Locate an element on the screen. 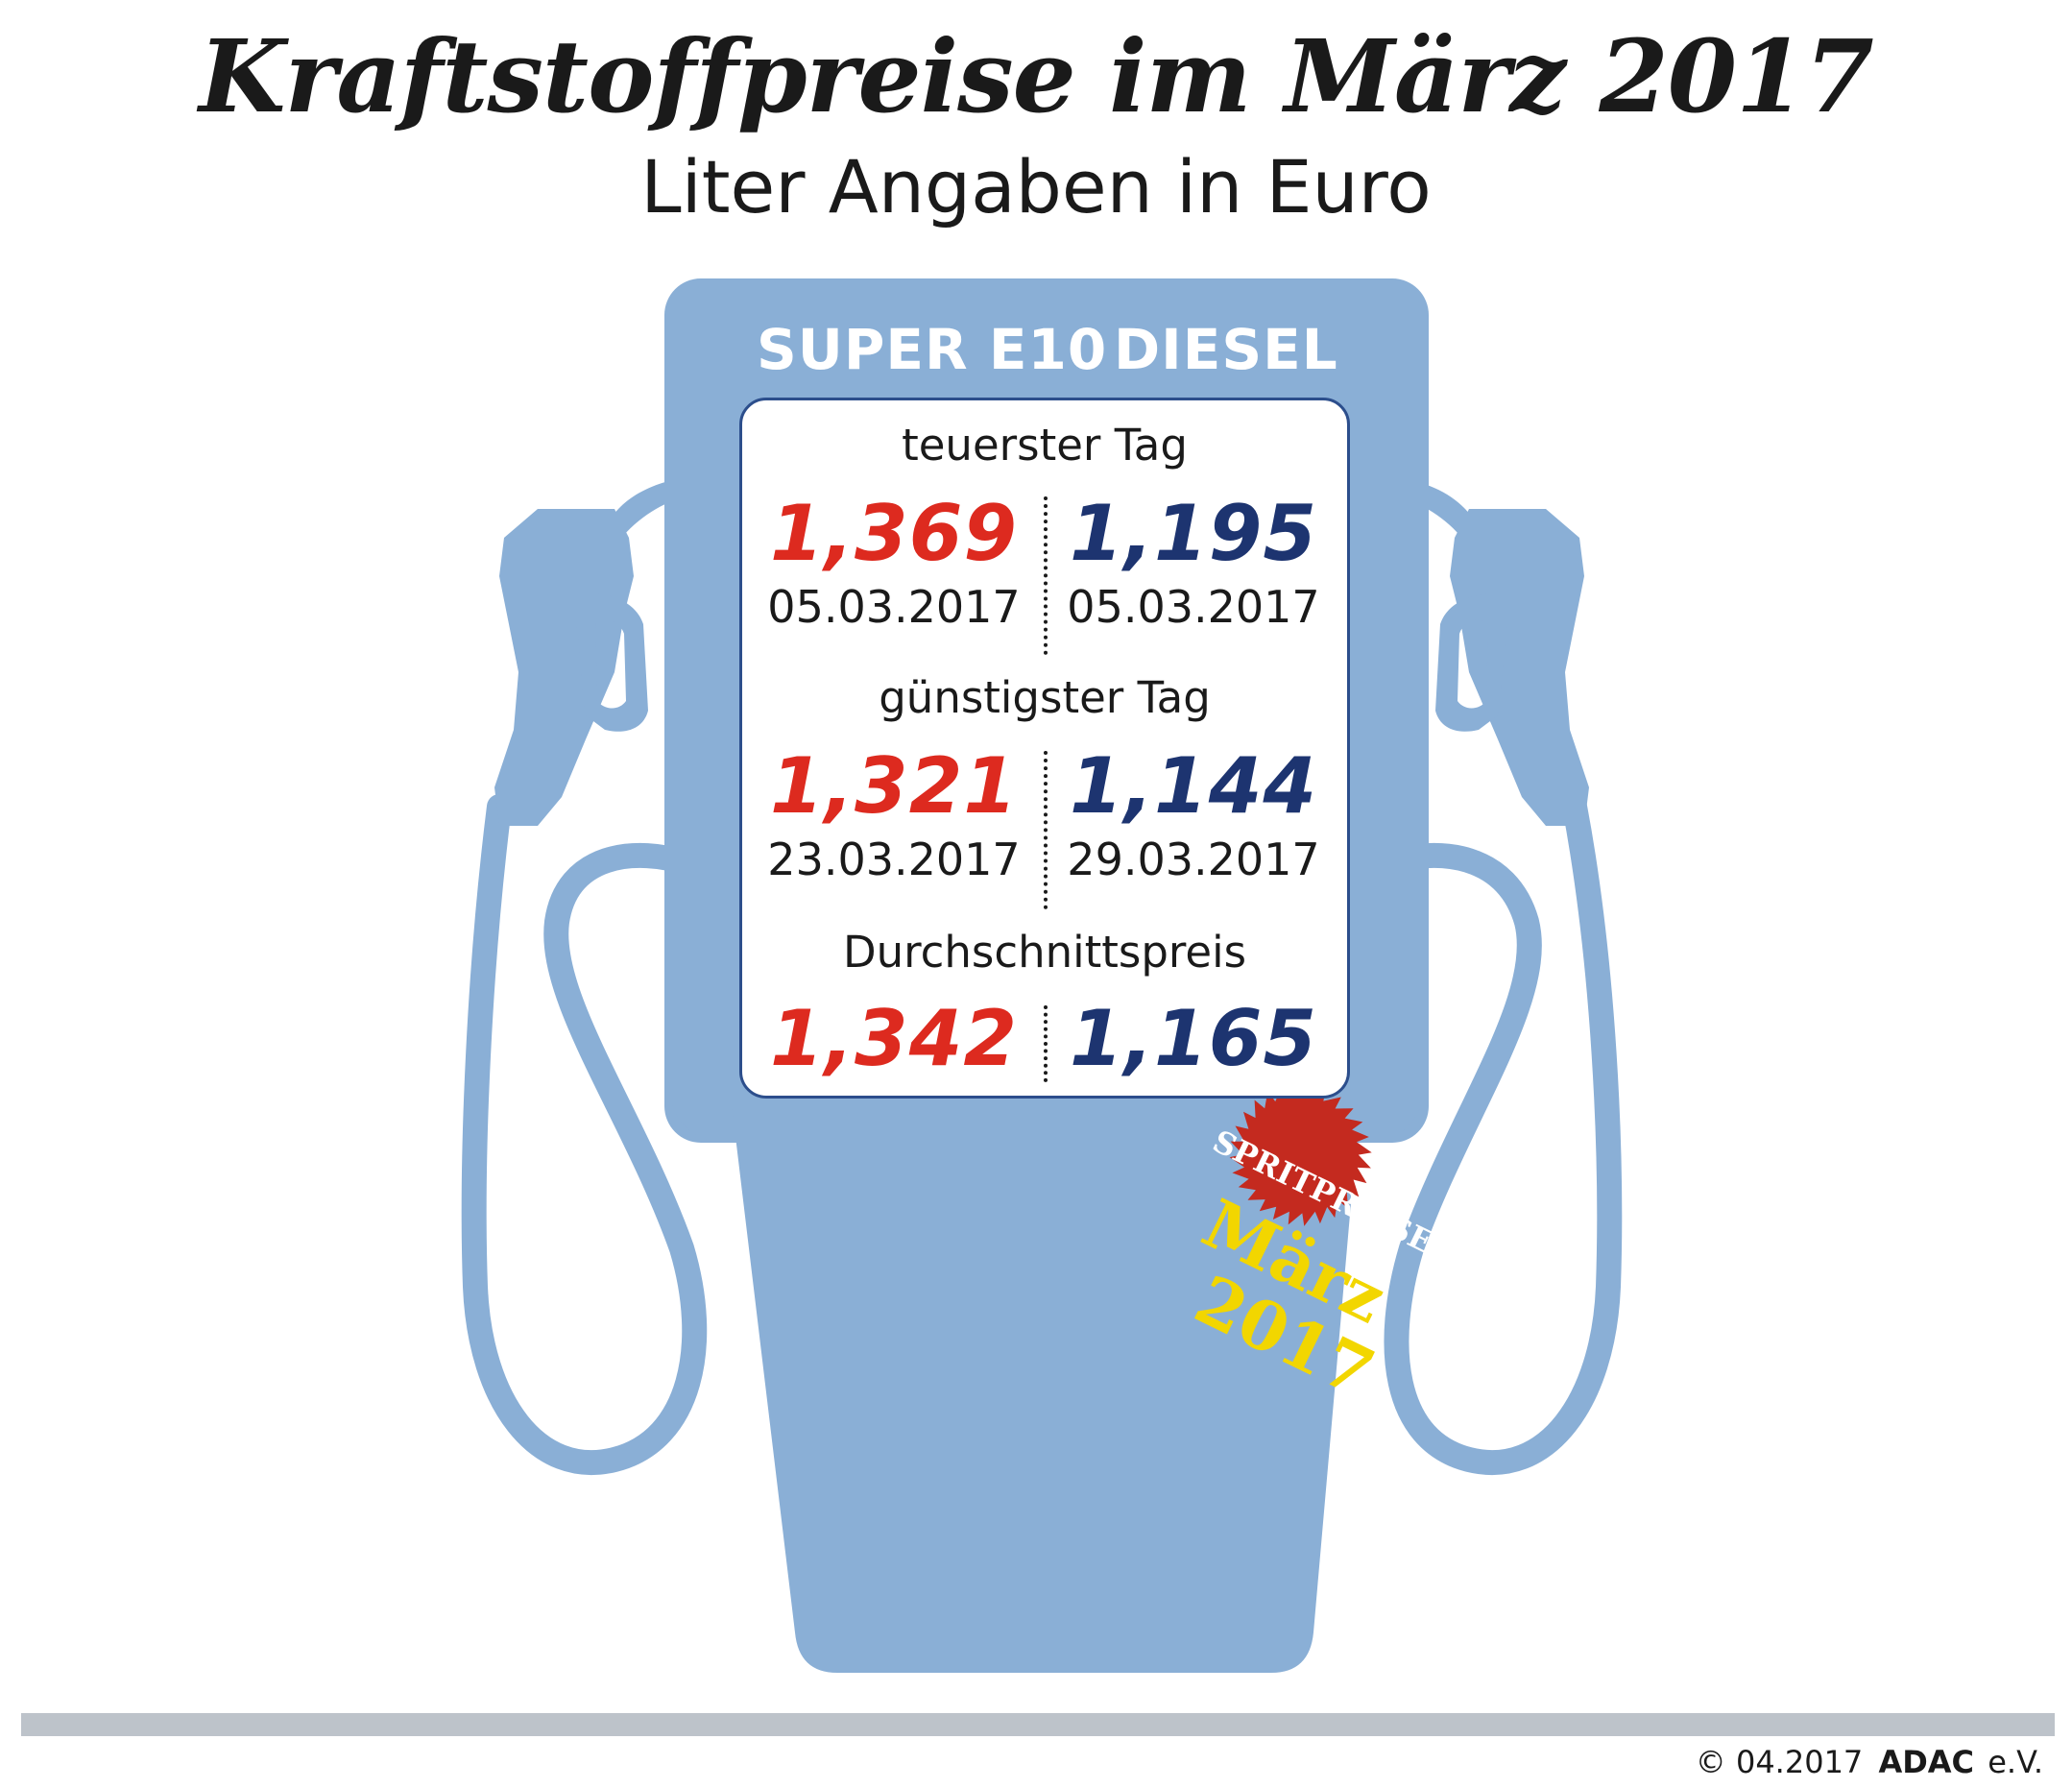  diesel-price-highest: 1,195 is located at coordinates (1193, 533).